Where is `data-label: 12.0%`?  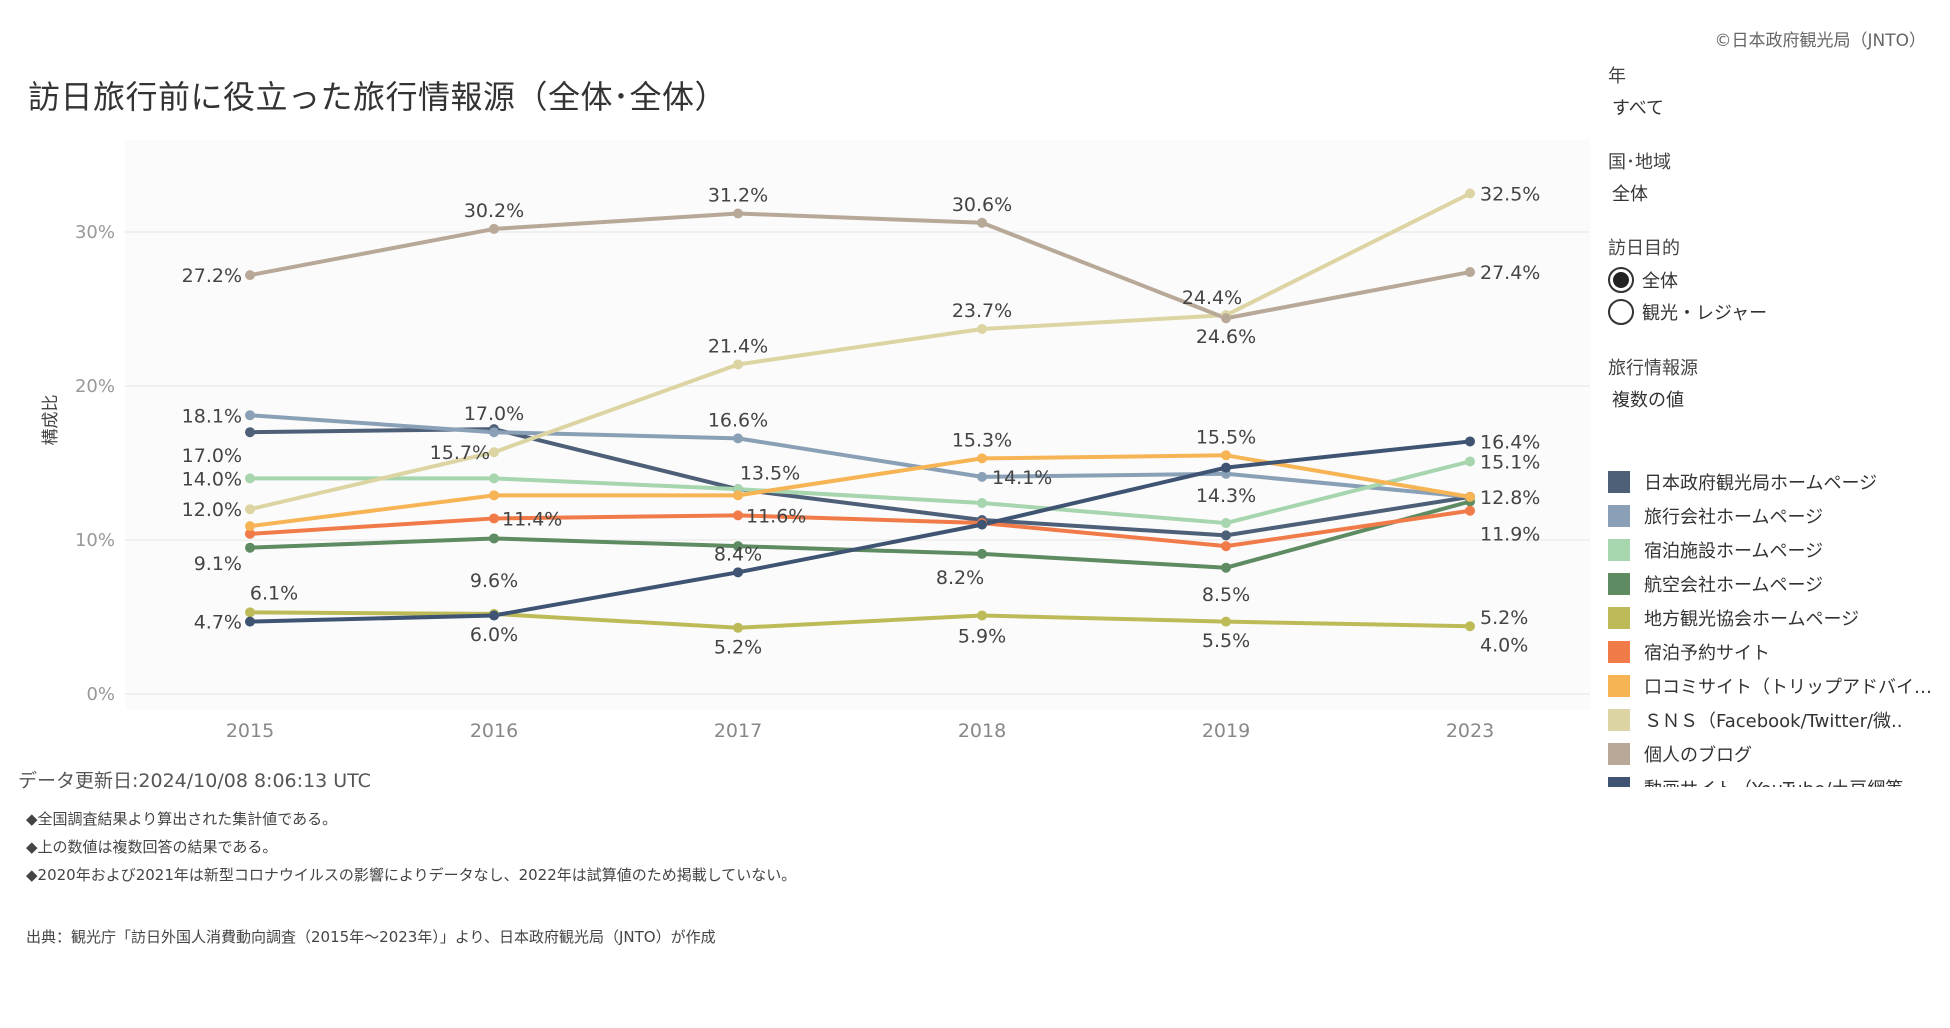
data-label: 12.0% is located at coordinates (212, 510).